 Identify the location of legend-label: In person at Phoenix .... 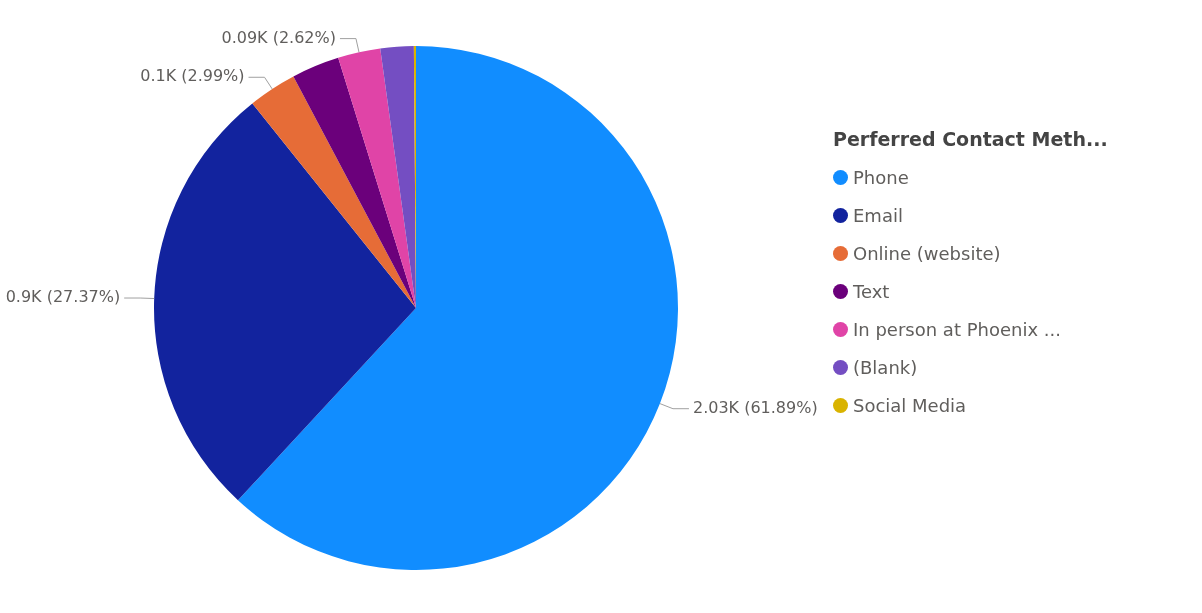
(957, 329).